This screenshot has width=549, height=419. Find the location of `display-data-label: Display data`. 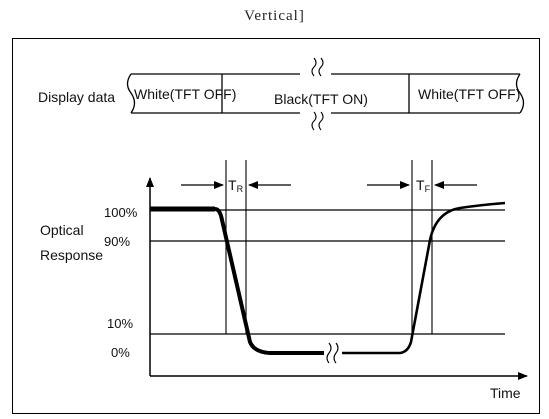

display-data-label: Display data is located at coordinates (76, 97).